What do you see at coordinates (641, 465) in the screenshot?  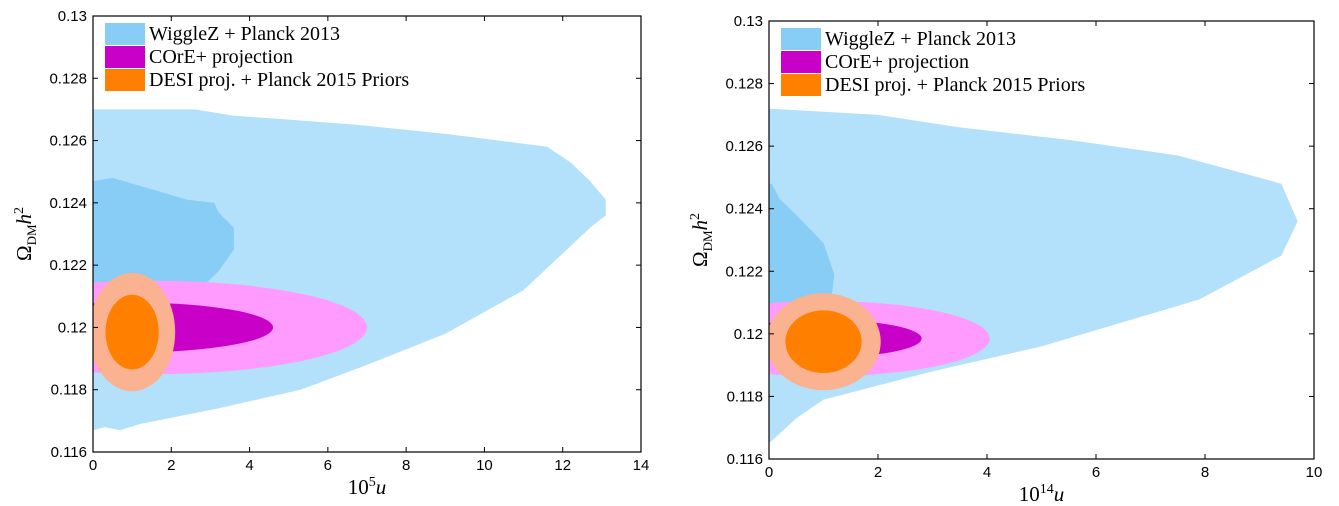 I see `x-tick-label: 14` at bounding box center [641, 465].